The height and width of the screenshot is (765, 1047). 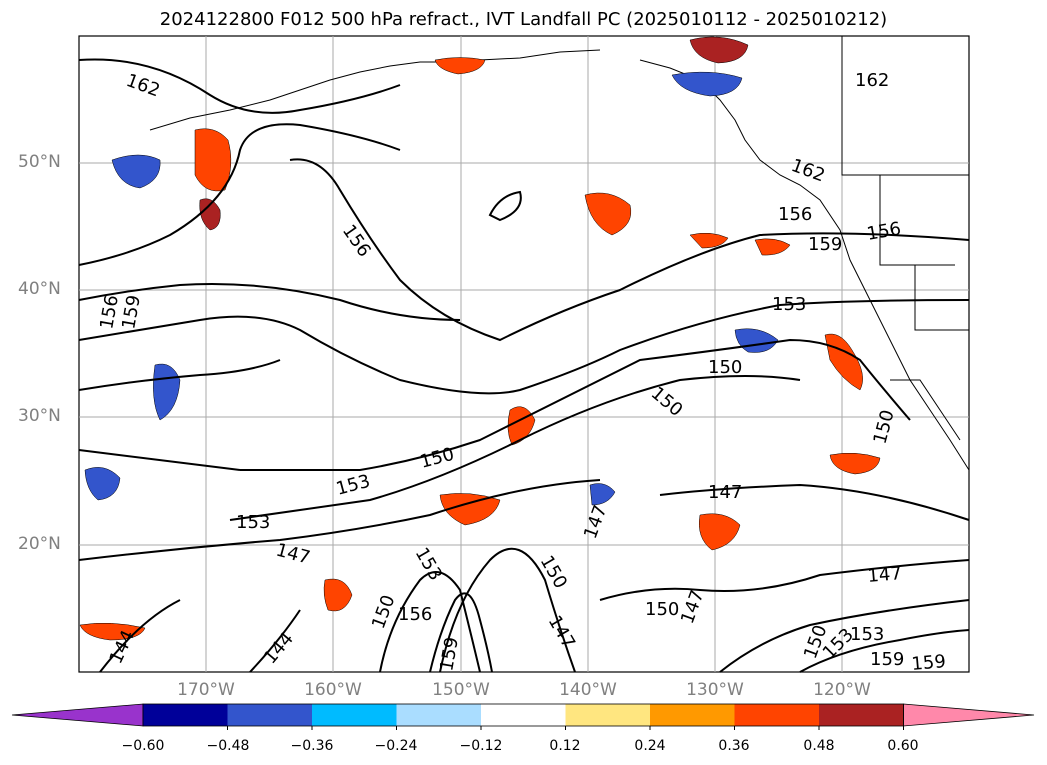 I want to click on lat-label: 40°N, so click(x=39, y=289).